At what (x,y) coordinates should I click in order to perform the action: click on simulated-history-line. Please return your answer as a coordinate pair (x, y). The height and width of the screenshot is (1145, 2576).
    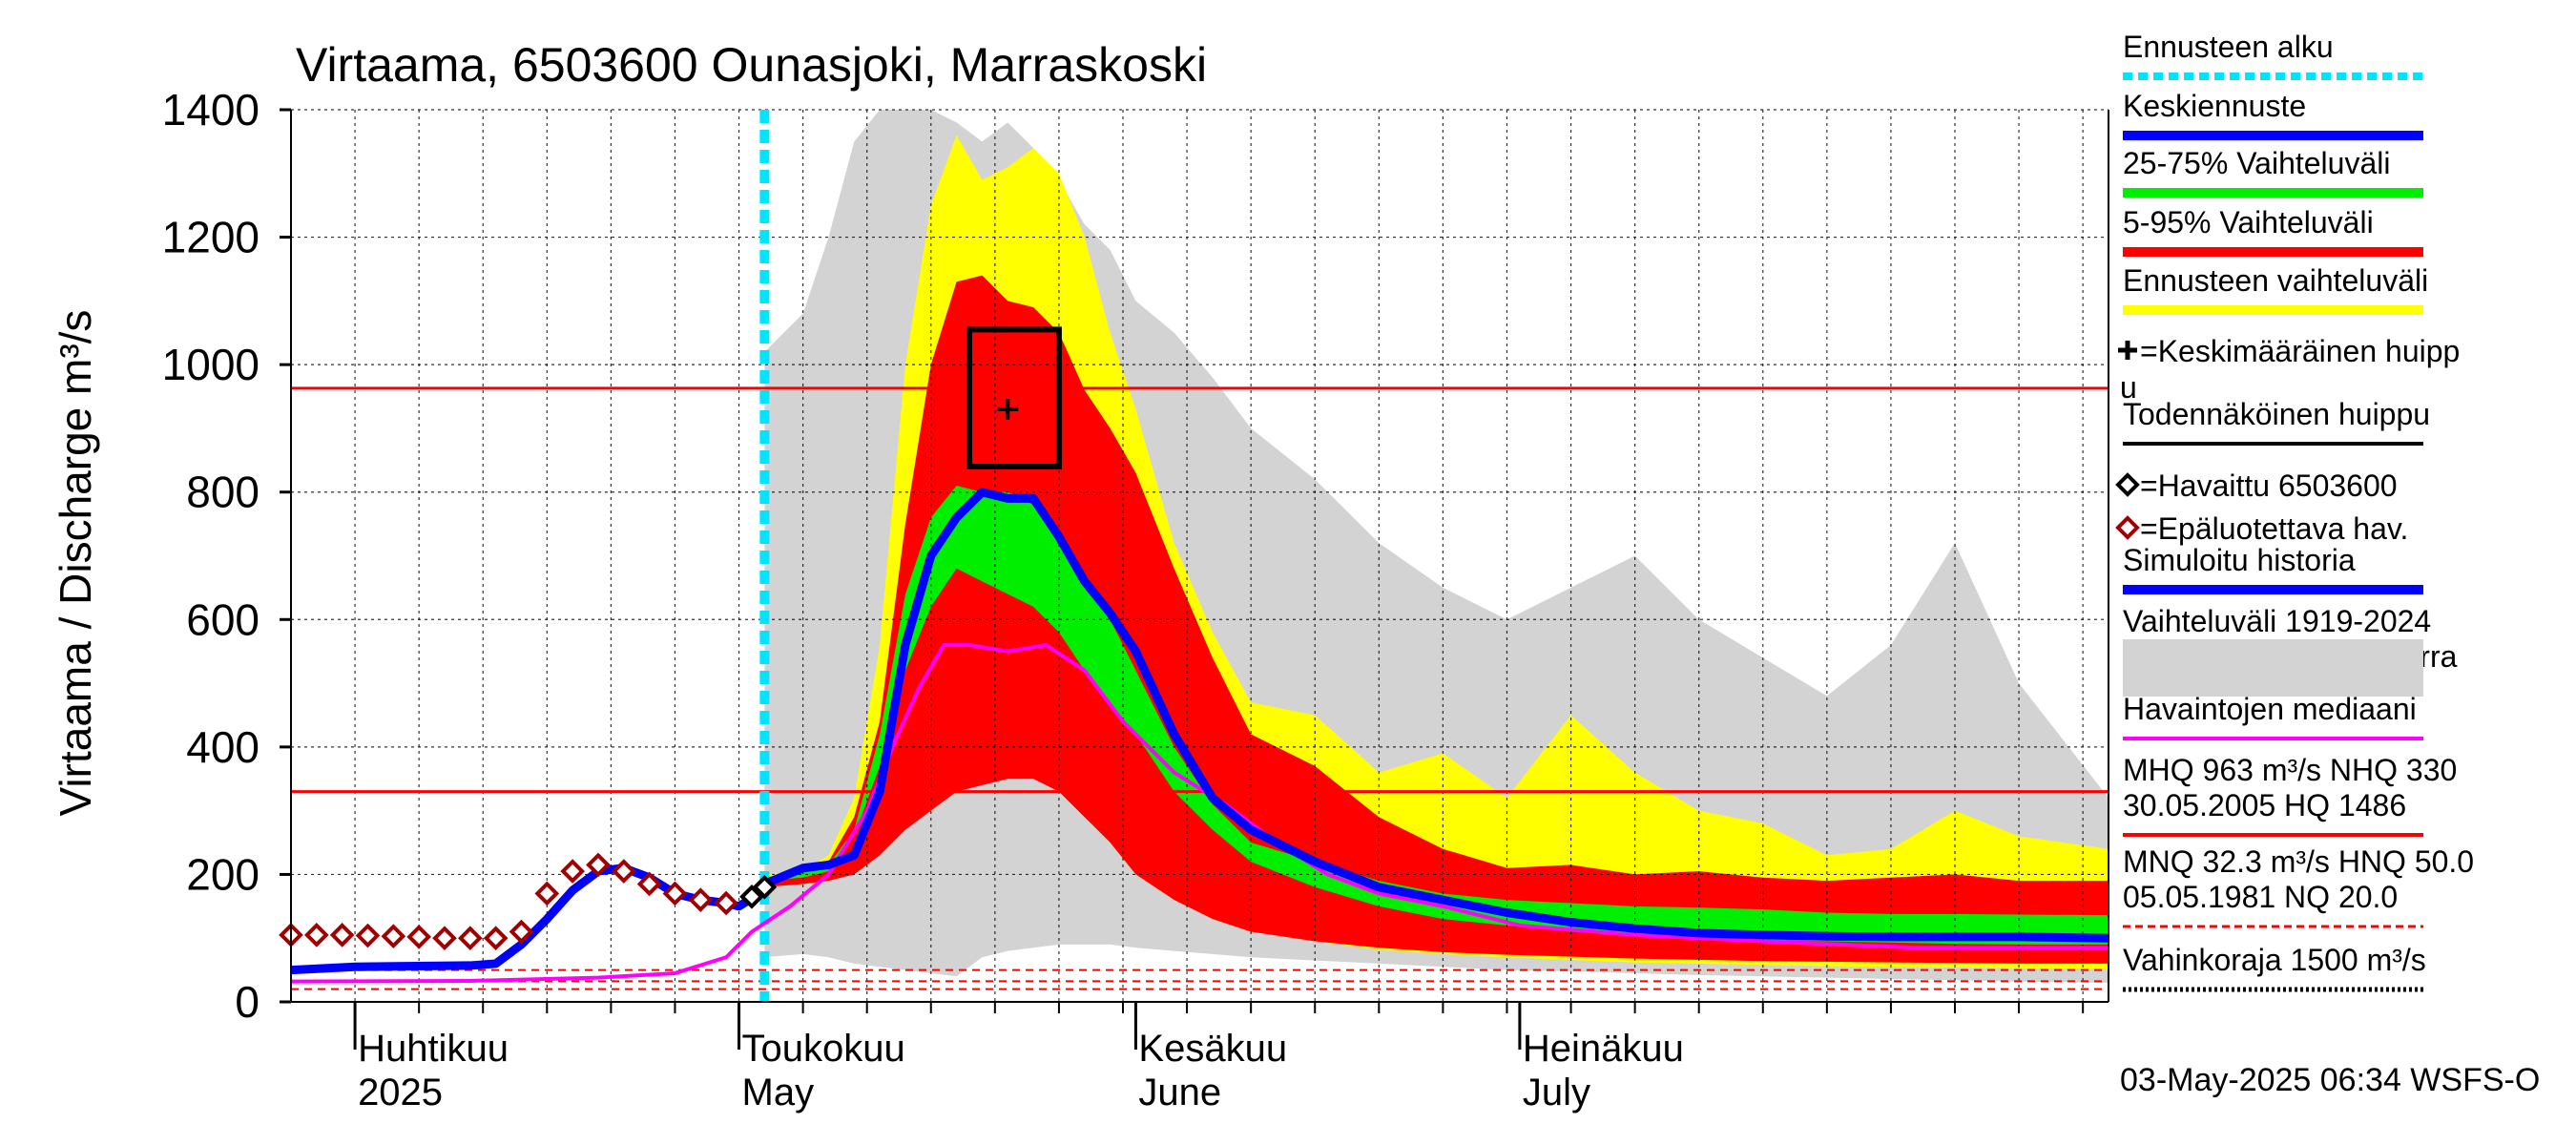
    Looking at the image, I should click on (529, 920).